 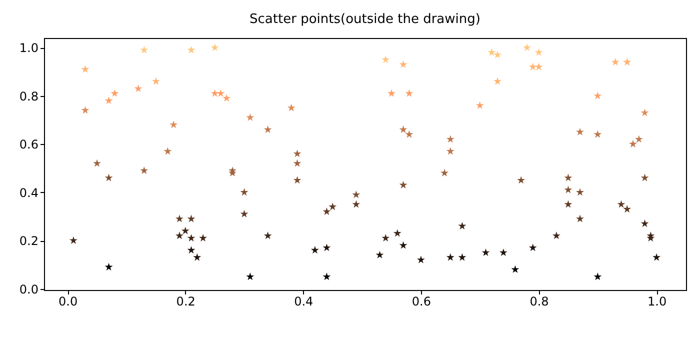 What do you see at coordinates (28, 48) in the screenshot?
I see `y-tick-label: 1.0` at bounding box center [28, 48].